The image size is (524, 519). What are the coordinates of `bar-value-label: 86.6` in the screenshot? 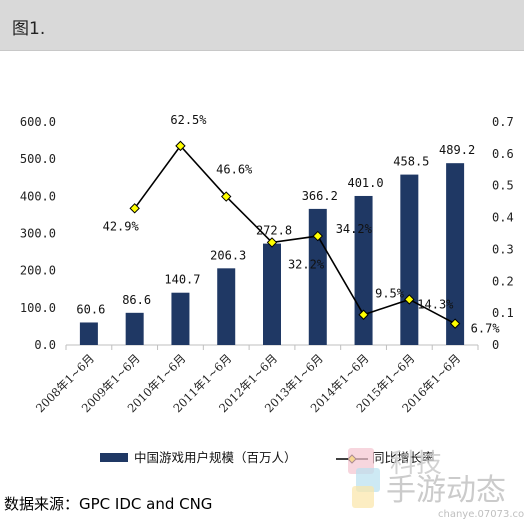 It's located at (136, 300).